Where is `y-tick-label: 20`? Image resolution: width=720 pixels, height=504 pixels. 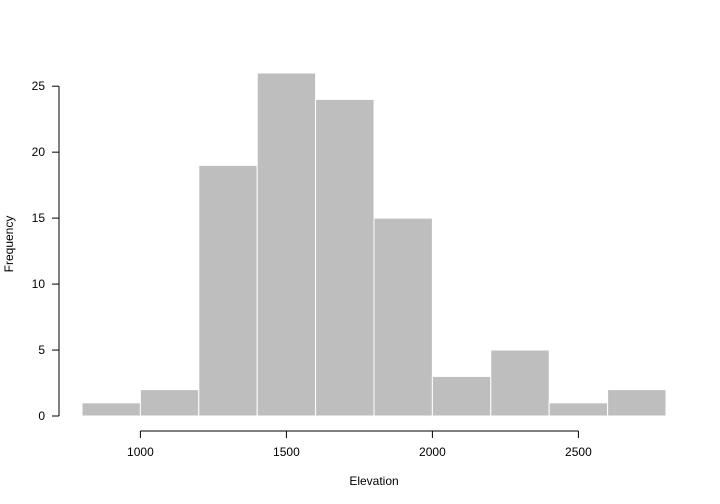 y-tick-label: 20 is located at coordinates (39, 152).